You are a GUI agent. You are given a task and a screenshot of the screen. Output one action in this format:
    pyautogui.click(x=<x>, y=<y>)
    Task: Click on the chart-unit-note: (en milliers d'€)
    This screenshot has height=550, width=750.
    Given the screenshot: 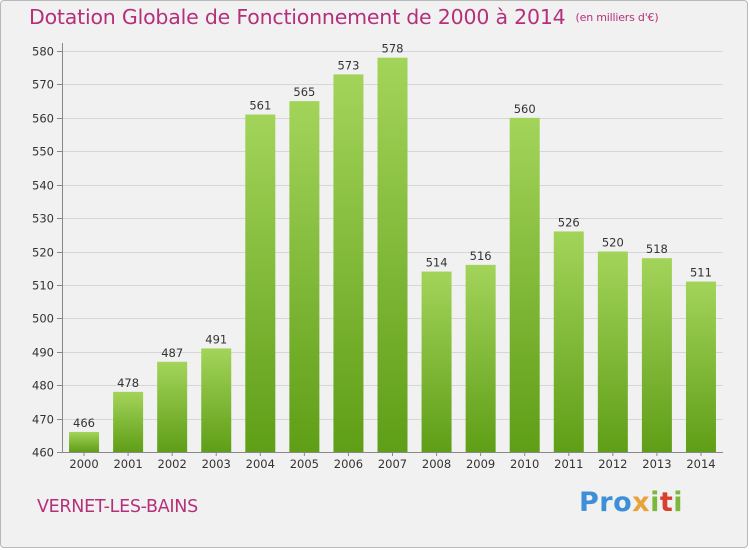 What is the action you would take?
    pyautogui.click(x=617, y=17)
    